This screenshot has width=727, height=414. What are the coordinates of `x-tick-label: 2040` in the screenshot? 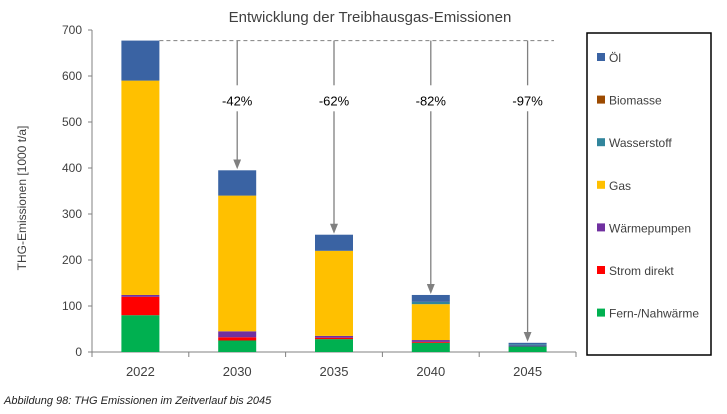 It's located at (430, 371).